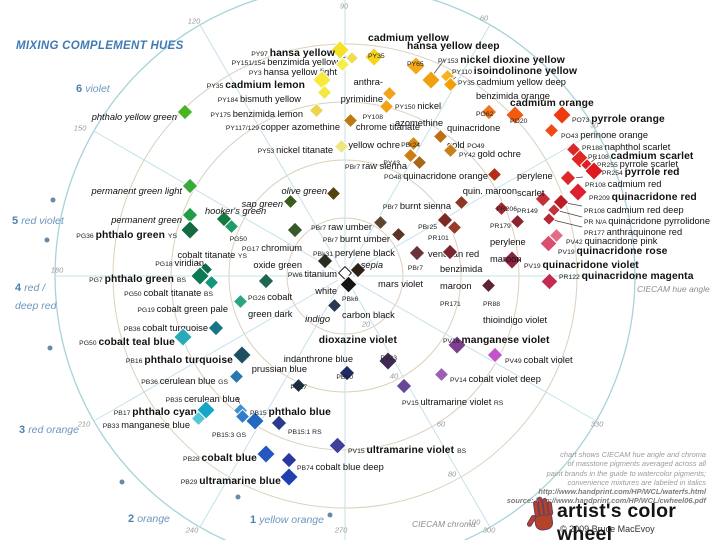 This screenshot has height=540, width=715. Describe the element at coordinates (317, 319) in the screenshot. I see `pigment-label: indigo` at that location.